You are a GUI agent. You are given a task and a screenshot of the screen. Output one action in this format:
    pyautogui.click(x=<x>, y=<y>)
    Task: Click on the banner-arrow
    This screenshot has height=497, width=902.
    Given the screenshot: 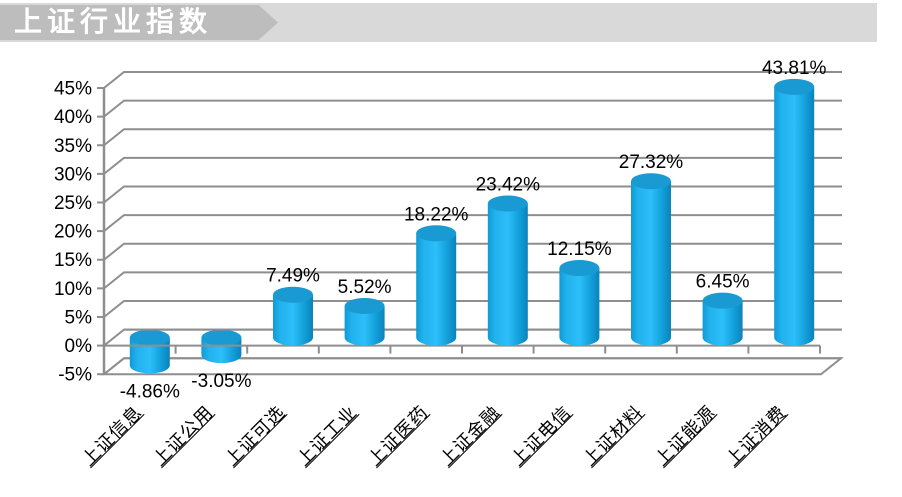 What is the action you would take?
    pyautogui.click(x=139, y=22)
    